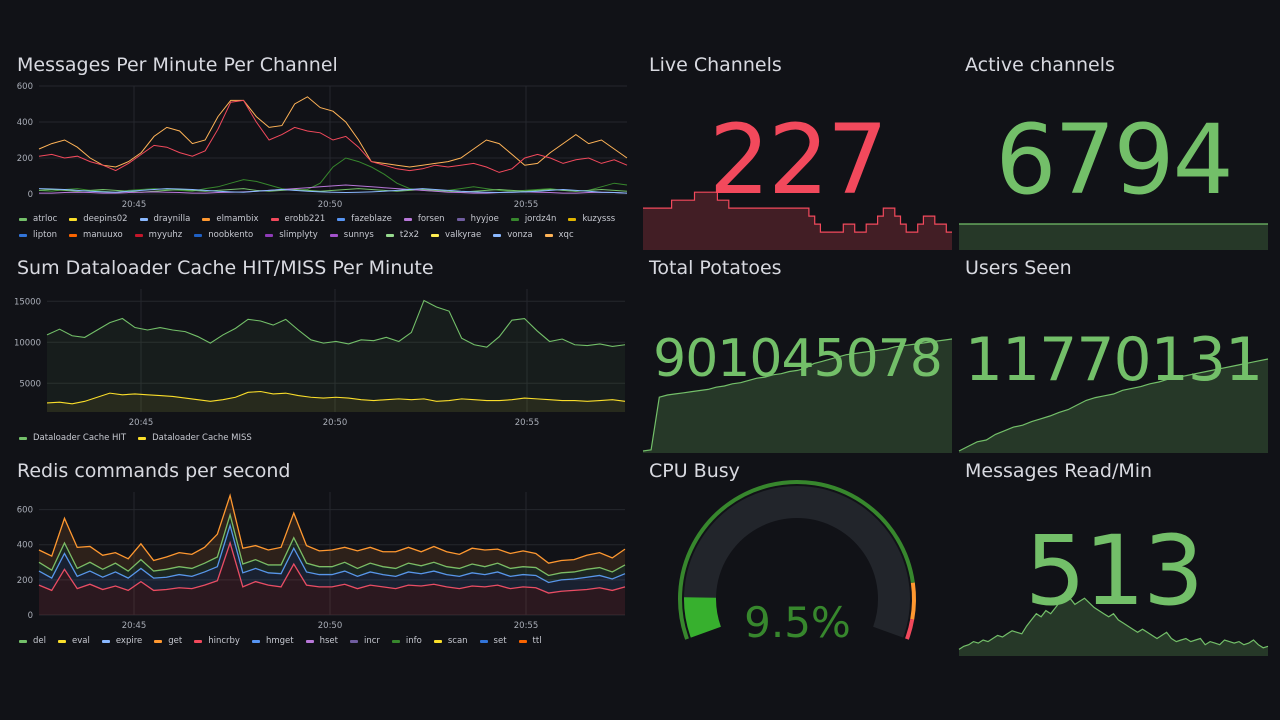 The image size is (1280, 720). Describe the element at coordinates (272, 641) in the screenshot. I see `redis-legend-hmget: hmget` at that location.